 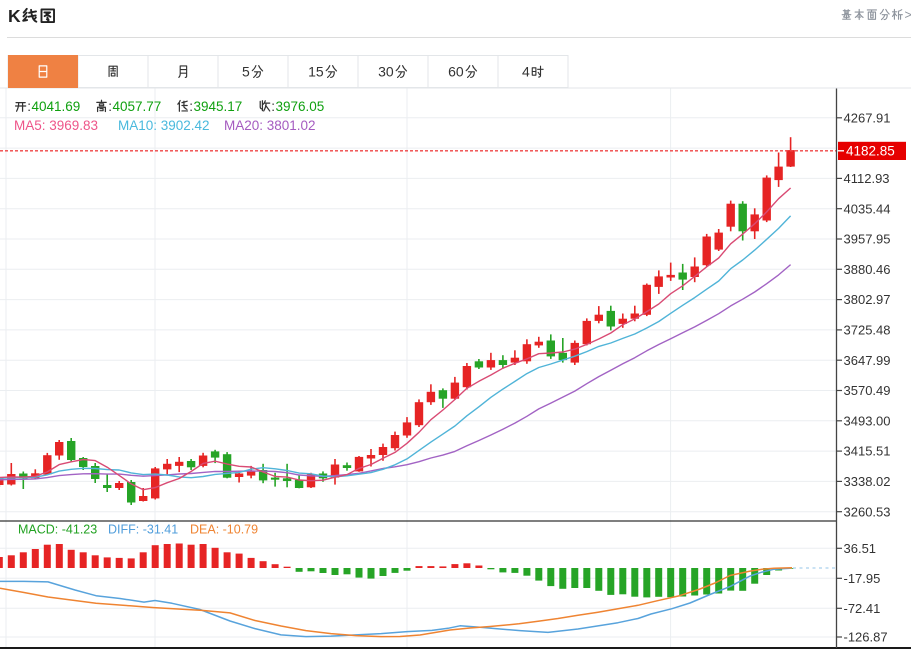 I want to click on svg-text: 4182.85, so click(x=870, y=151).